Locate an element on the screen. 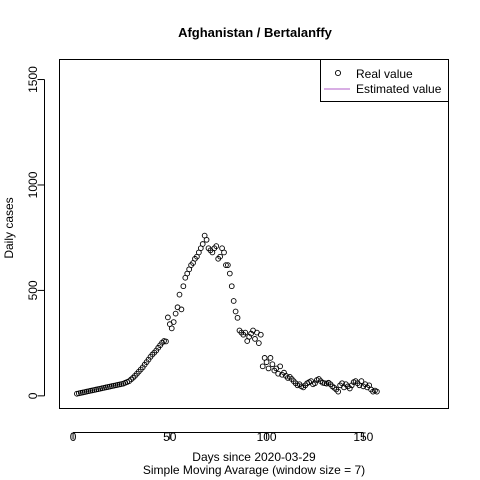 This screenshot has height=480, width=480. x-tick-label: 50 is located at coordinates (170, 437).